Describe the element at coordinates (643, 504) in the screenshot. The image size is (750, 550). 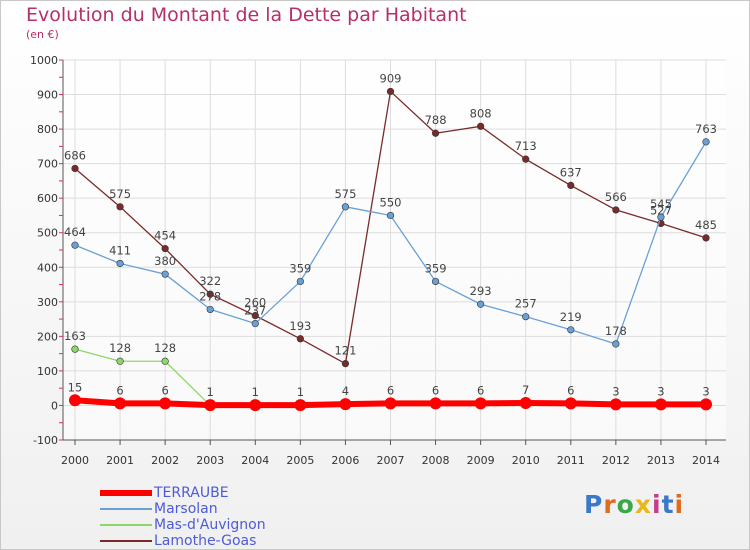
I see `logo-letter: x` at that location.